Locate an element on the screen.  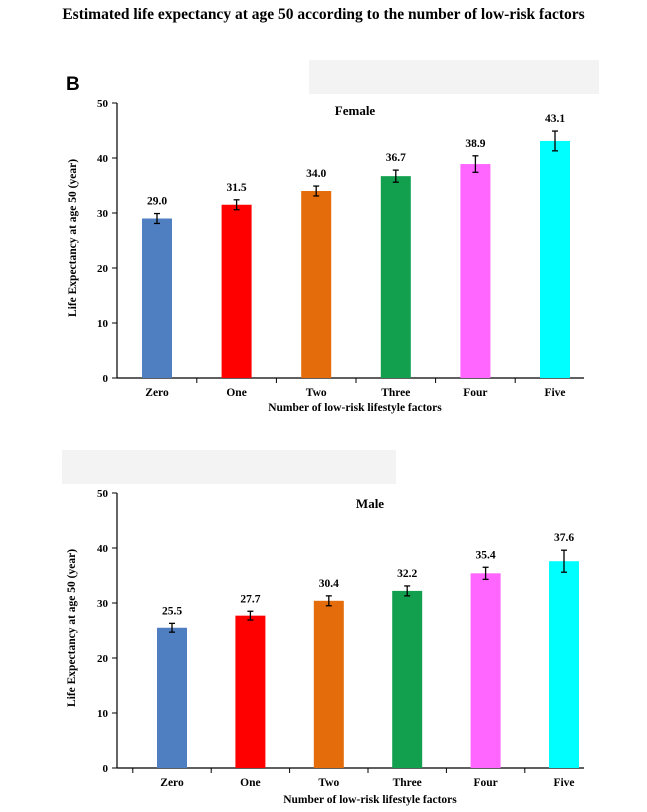
data-label: 27.7 is located at coordinates (250, 599).